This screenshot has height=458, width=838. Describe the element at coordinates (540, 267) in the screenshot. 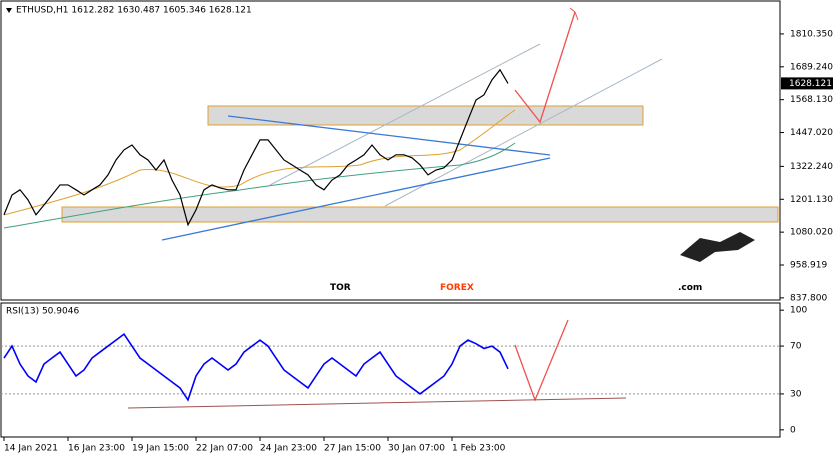

I see `watermark-bg` at that location.